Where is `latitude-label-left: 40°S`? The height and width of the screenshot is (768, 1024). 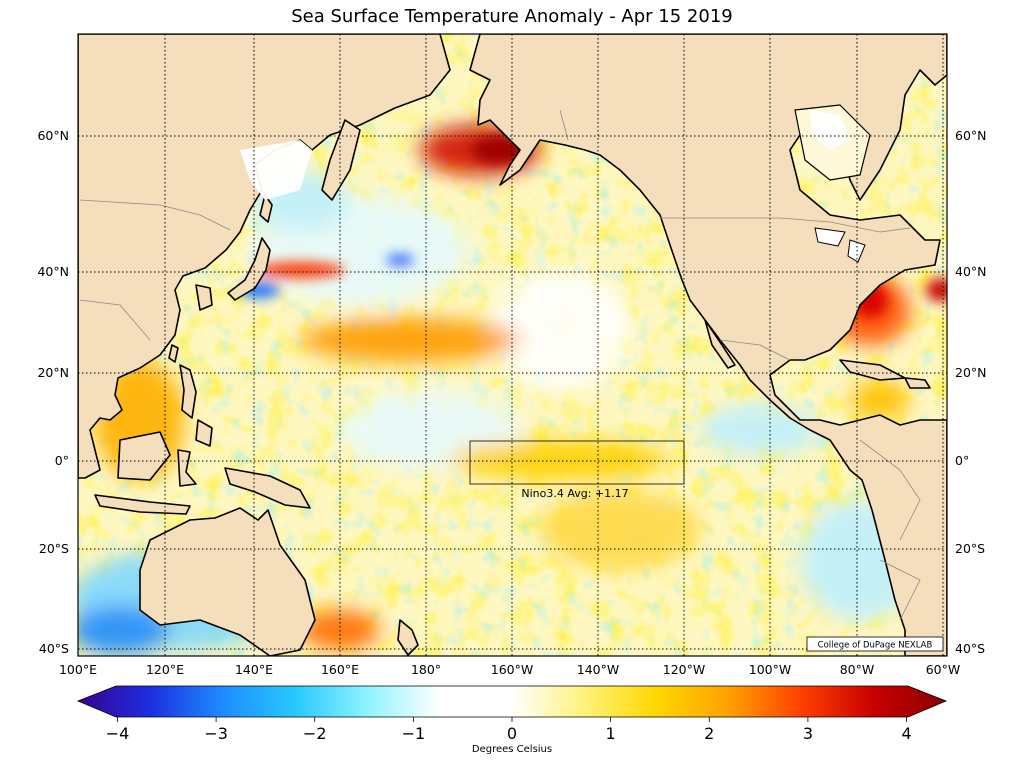 latitude-label-left: 40°S is located at coordinates (54, 648).